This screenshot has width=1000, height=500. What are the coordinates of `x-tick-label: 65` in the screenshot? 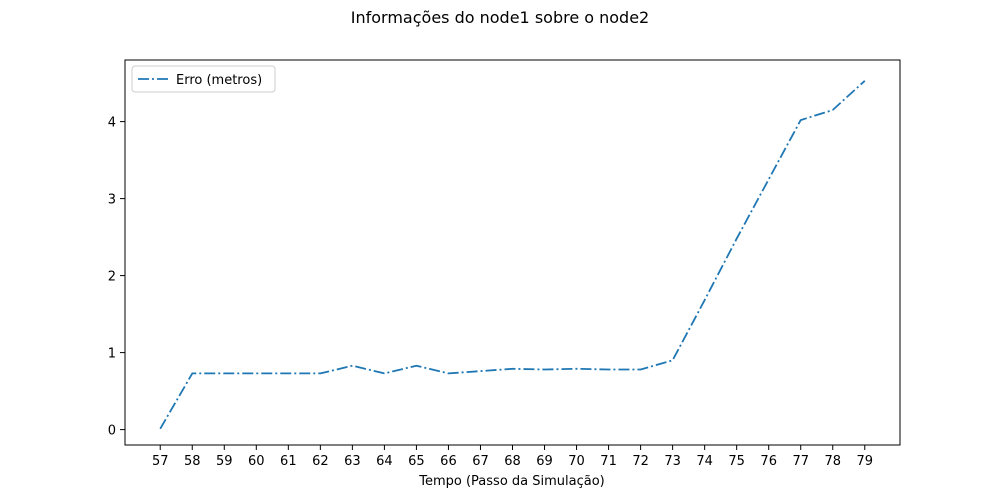 It's located at (416, 461).